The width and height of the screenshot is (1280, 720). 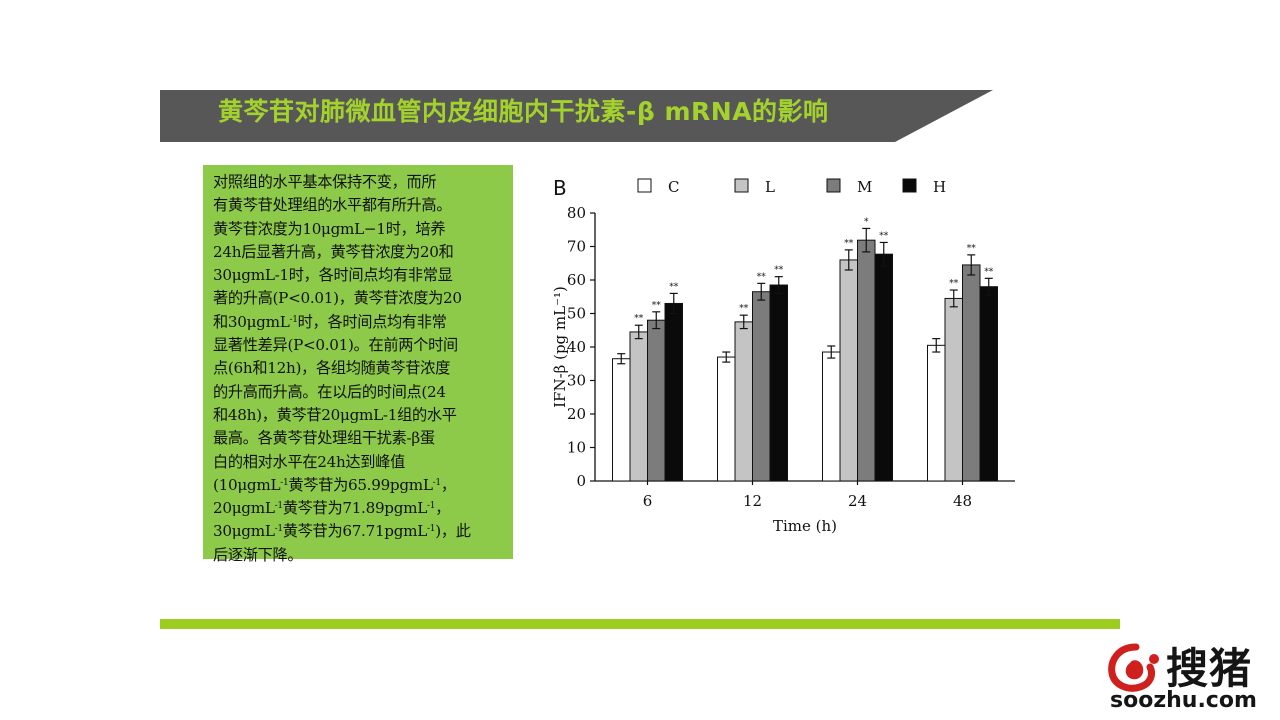 What do you see at coordinates (864, 187) in the screenshot?
I see `legend-label-m: M` at bounding box center [864, 187].